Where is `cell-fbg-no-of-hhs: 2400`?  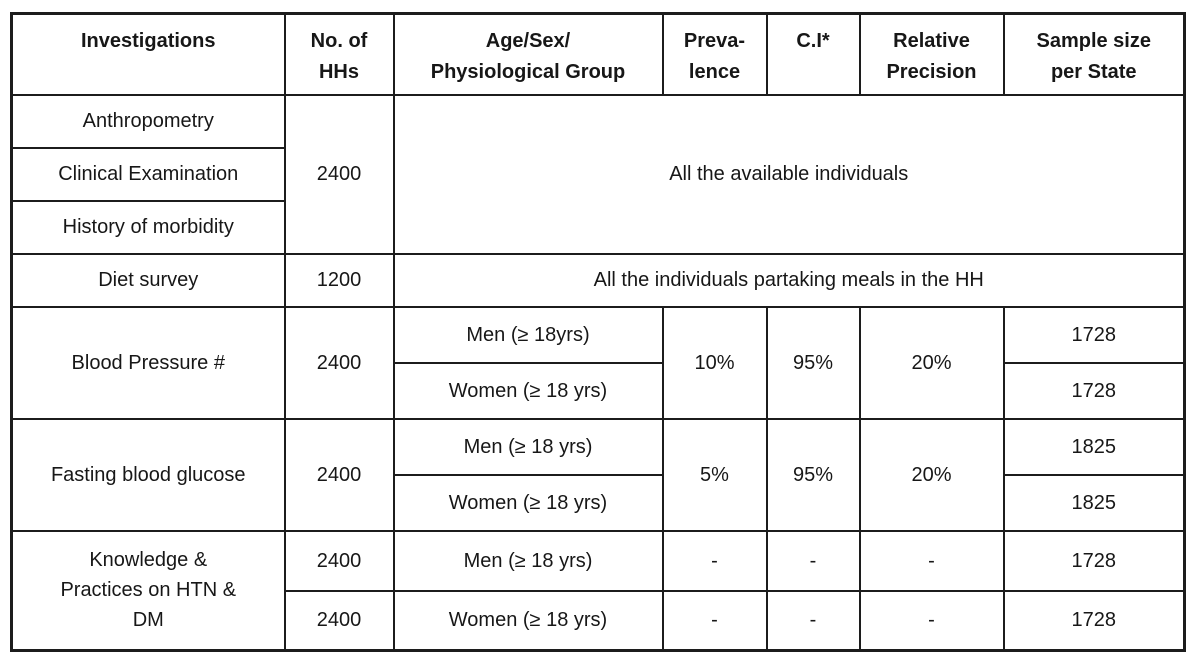
cell-fbg-no-of-hhs: 2400 is located at coordinates (339, 474).